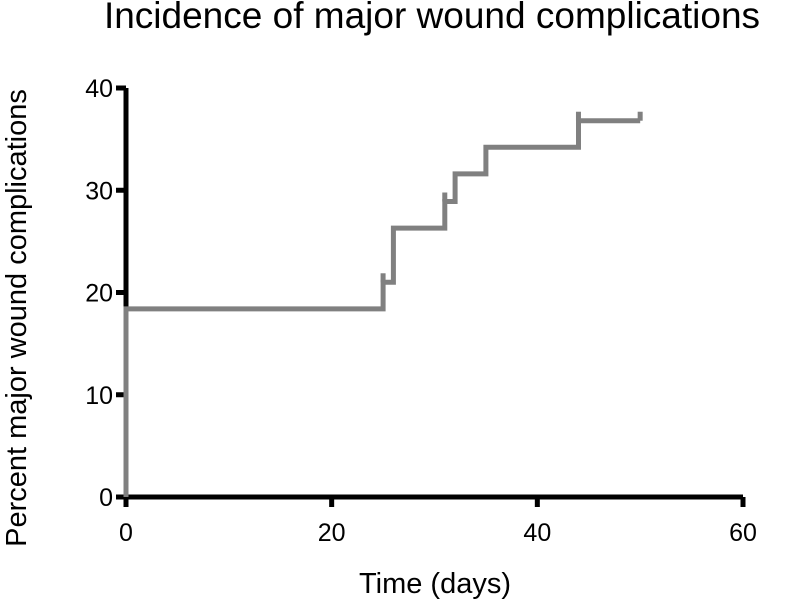 Image resolution: width=785 pixels, height=607 pixels. What do you see at coordinates (332, 533) in the screenshot?
I see `x-tick-label: 20` at bounding box center [332, 533].